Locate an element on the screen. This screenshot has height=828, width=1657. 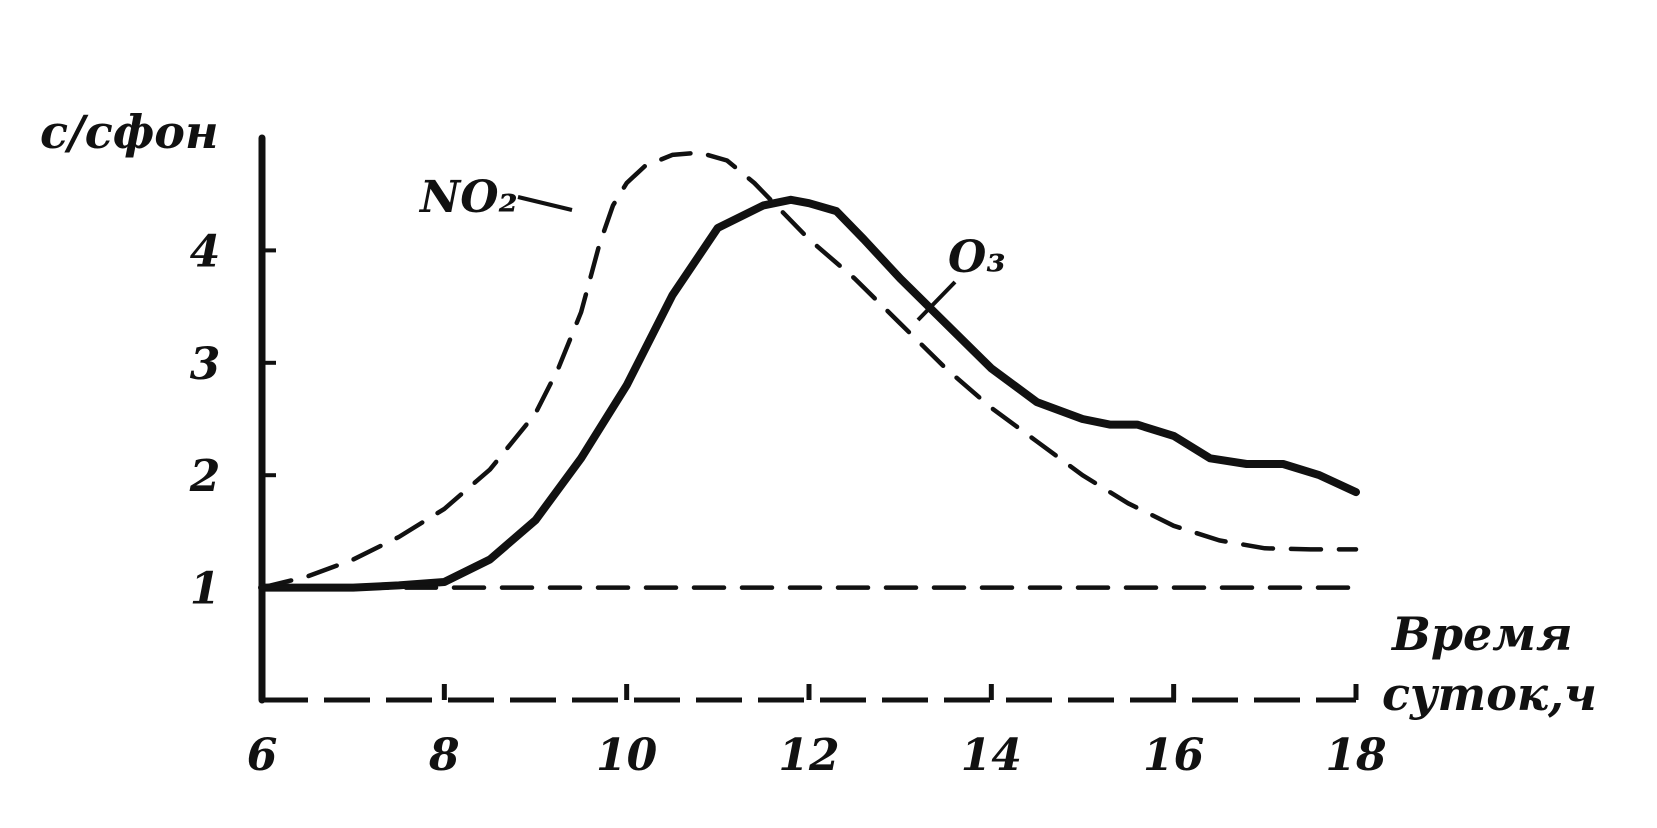
x-tick-label: 12 is located at coordinates (808, 755).